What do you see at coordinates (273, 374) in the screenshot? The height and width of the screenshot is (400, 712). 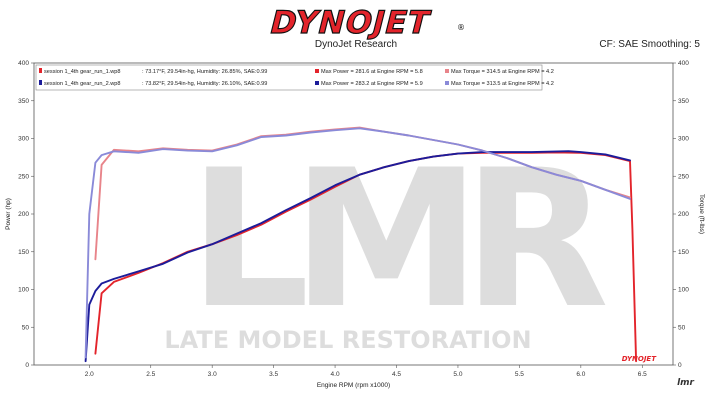 I see `x-tick-label: 3.5` at bounding box center [273, 374].